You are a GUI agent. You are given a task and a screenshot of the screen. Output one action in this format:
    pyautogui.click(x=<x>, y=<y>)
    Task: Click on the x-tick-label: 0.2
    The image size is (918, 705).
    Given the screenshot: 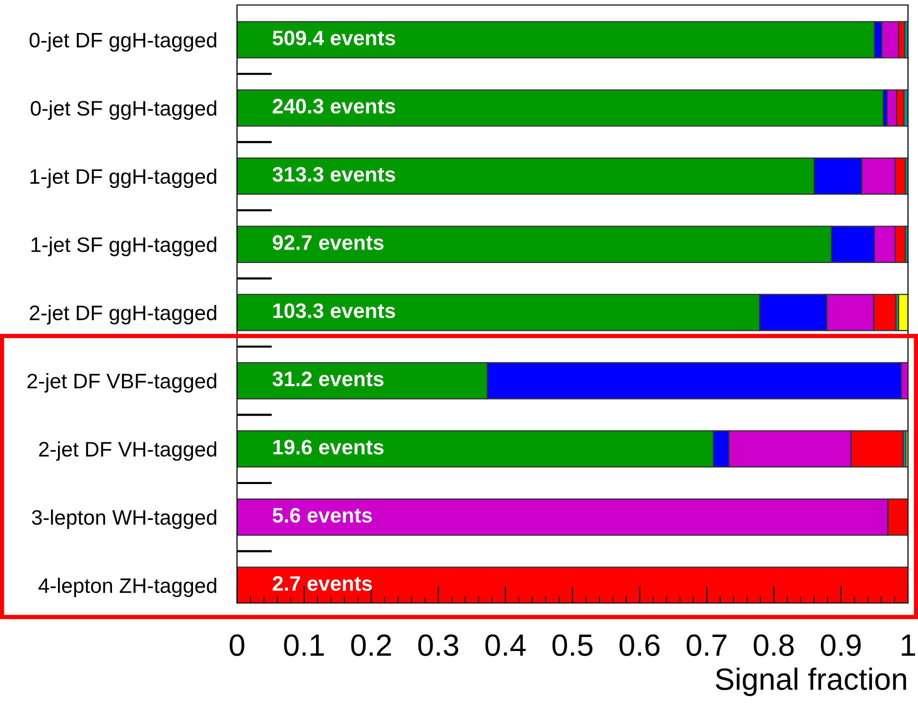 What is the action you would take?
    pyautogui.click(x=371, y=645)
    